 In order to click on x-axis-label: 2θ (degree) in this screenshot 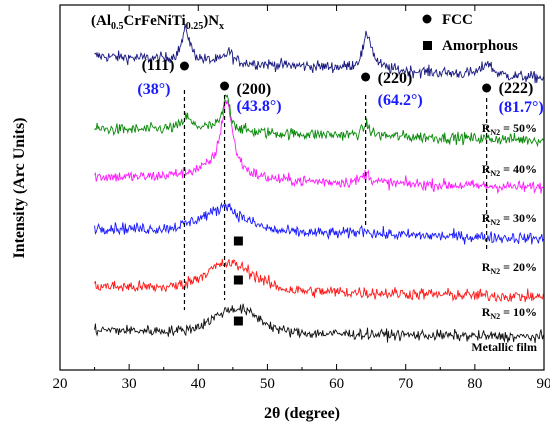, I will do `click(302, 413)`.